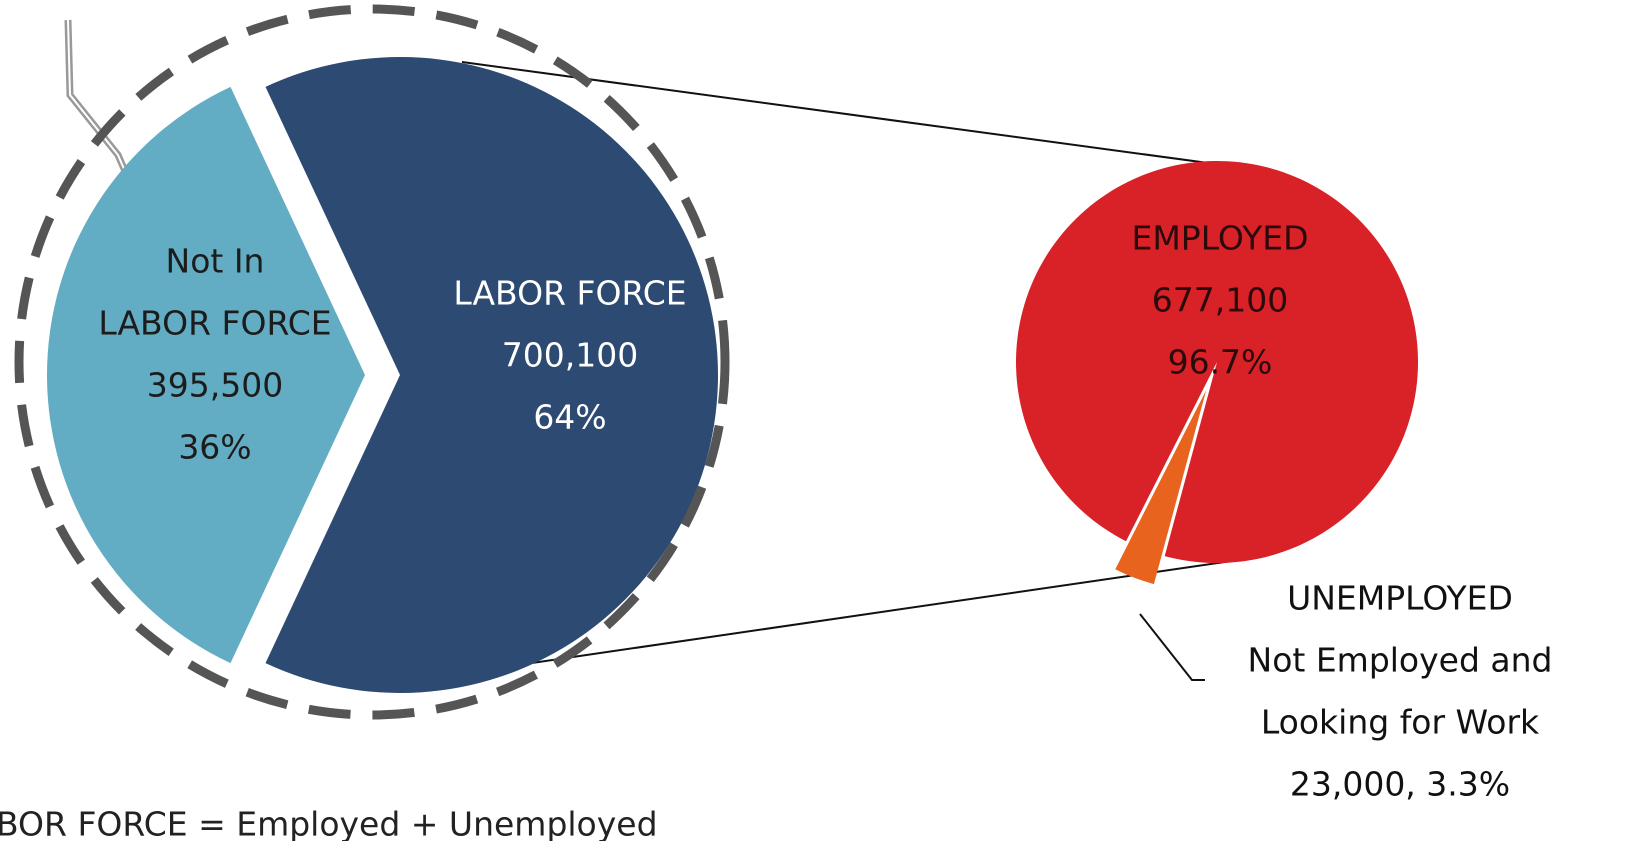  I want to click on slice-label: UNEMPLOYED, so click(1400, 598).